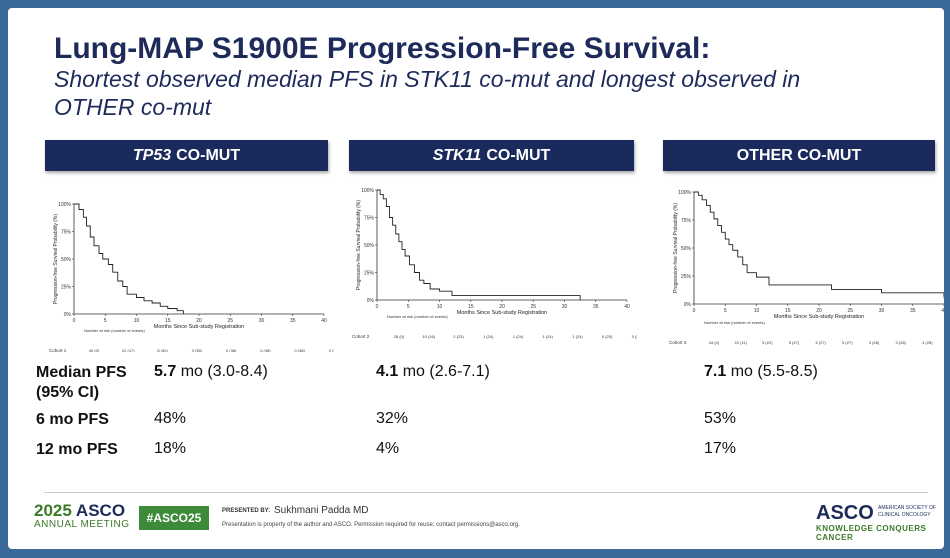  Describe the element at coordinates (162, 350) in the screenshot. I see `risk-value: 8 (30)` at that location.